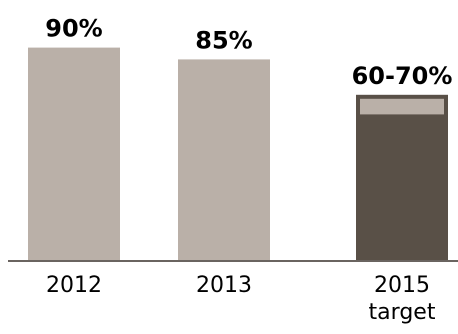 The width and height of the screenshot is (458, 334). I want to click on x-axis-baseline, so click(233, 261).